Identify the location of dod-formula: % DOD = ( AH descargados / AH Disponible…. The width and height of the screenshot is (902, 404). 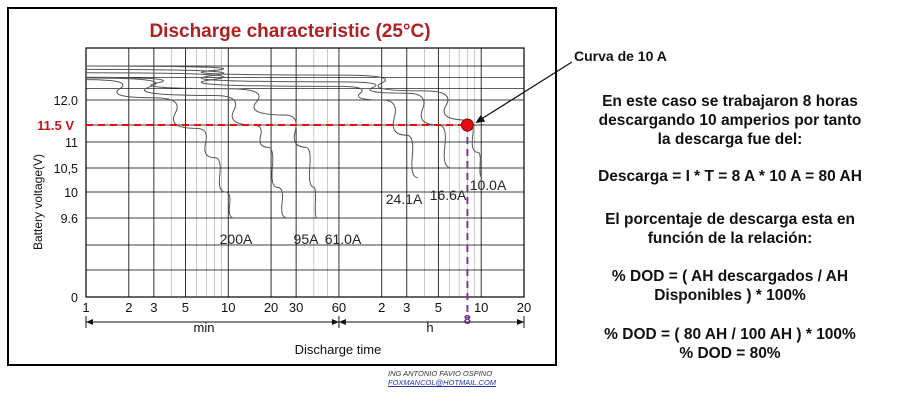
(730, 286).